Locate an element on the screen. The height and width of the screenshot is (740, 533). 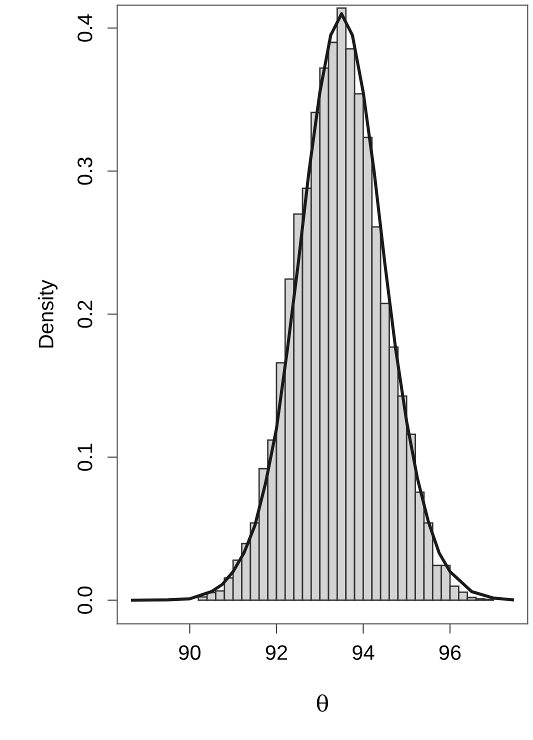
x-tick-label: 90 is located at coordinates (189, 652).